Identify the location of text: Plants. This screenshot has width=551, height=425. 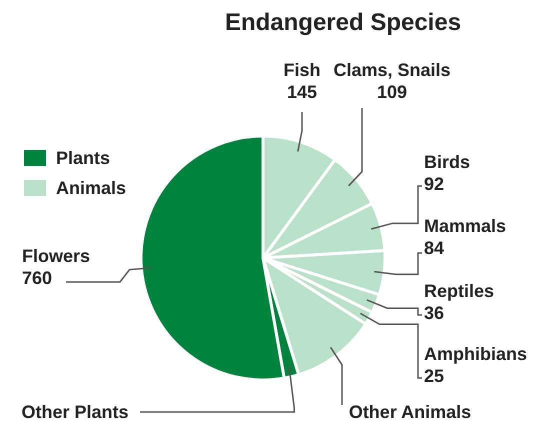
(83, 158).